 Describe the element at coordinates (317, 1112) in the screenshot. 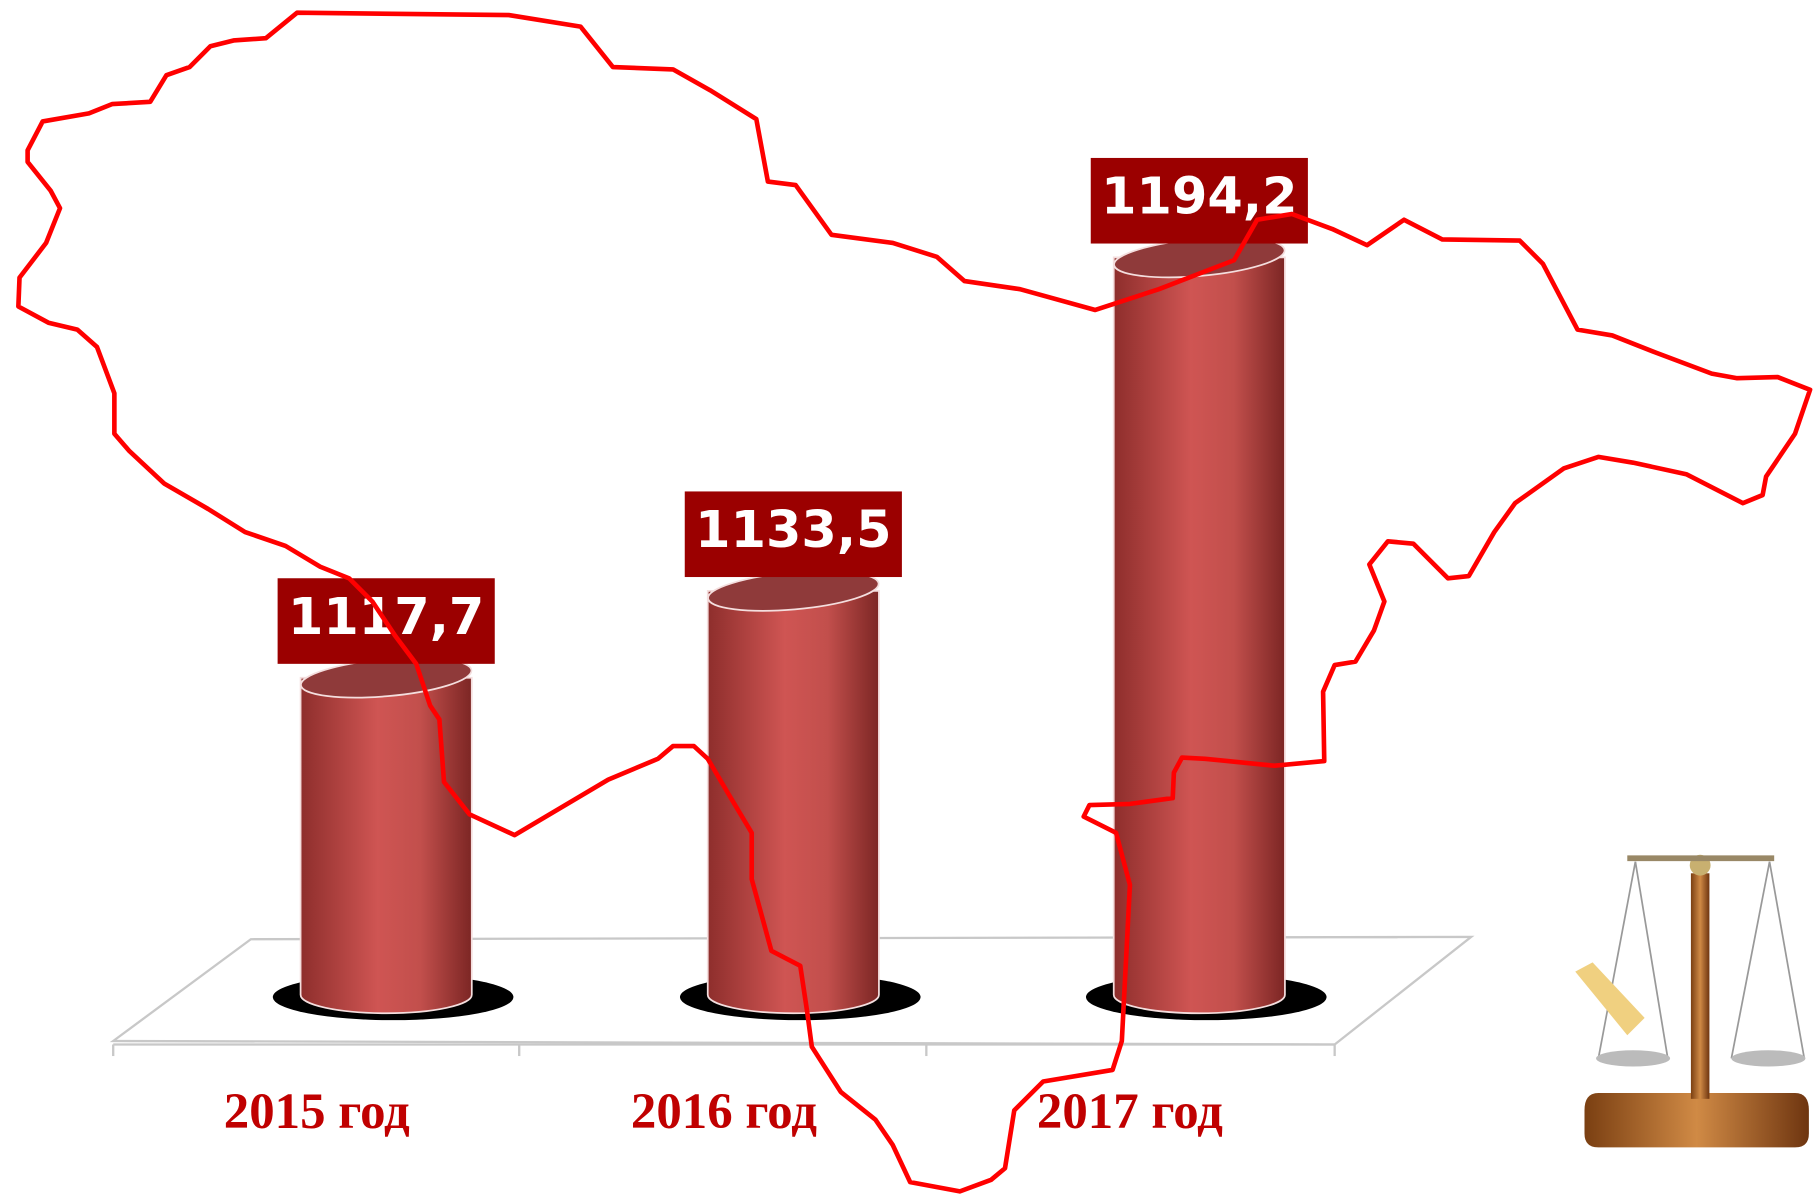

I see `x-tick-label: 2015 год` at that location.